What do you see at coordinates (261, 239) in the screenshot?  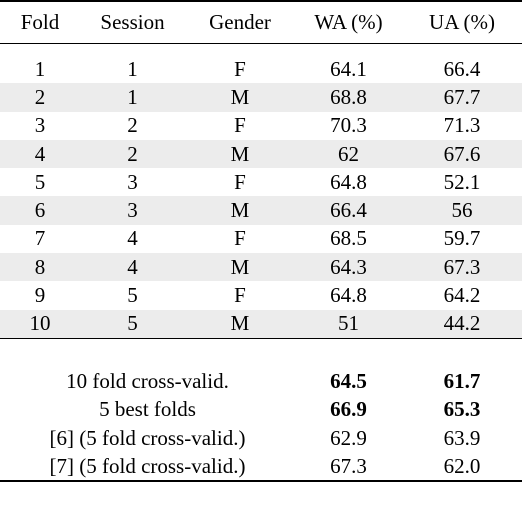 I see `table-row: 7 4 F 68.5 59.7` at bounding box center [261, 239].